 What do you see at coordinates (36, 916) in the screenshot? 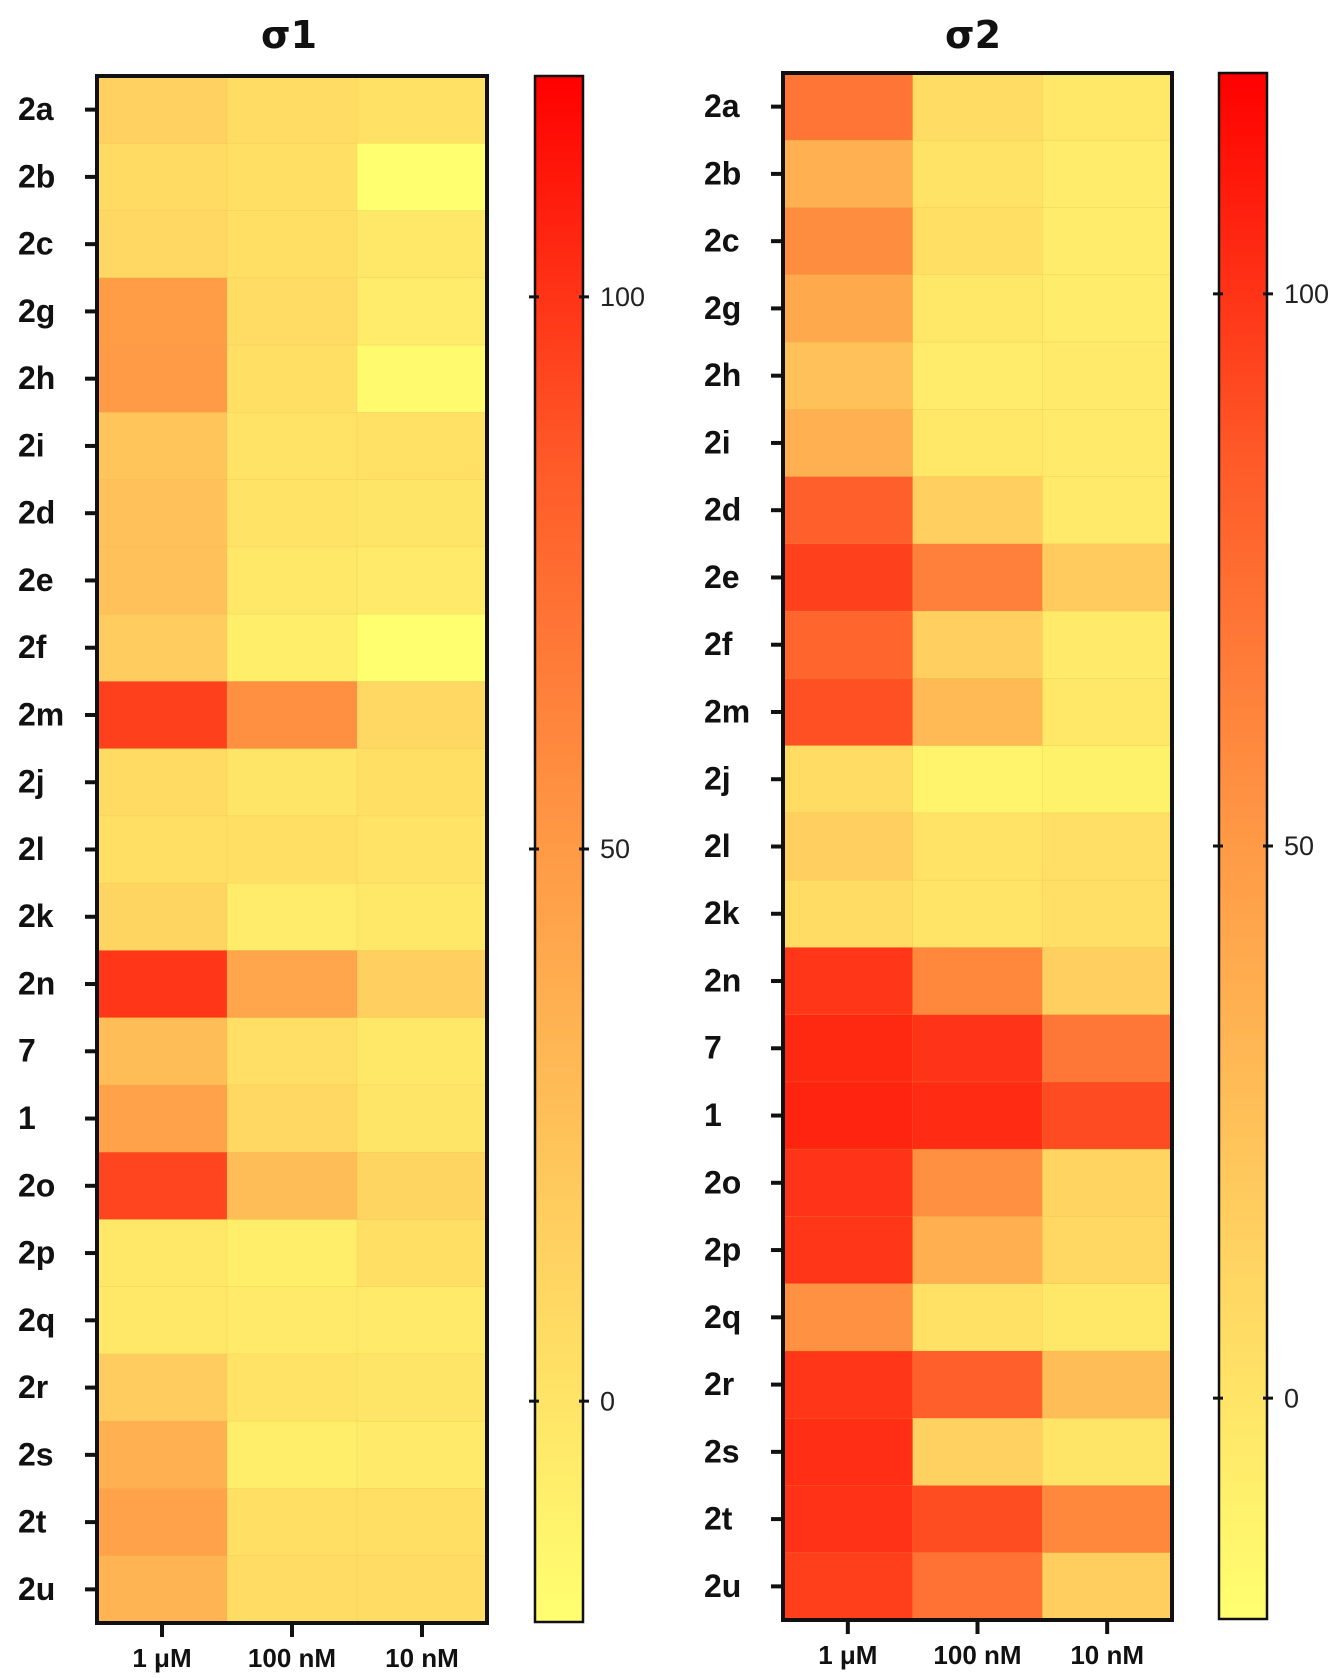
I see `sigma1-row-label: 2k` at bounding box center [36, 916].